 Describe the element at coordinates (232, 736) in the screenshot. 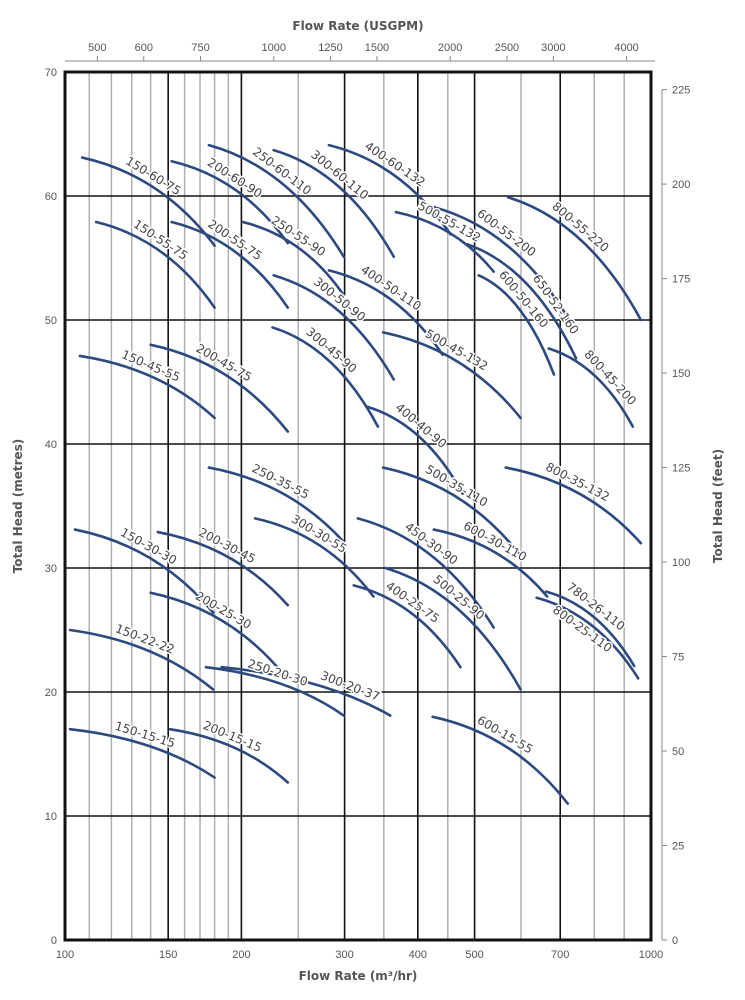

I see `curve-label: 200-15-15` at that location.